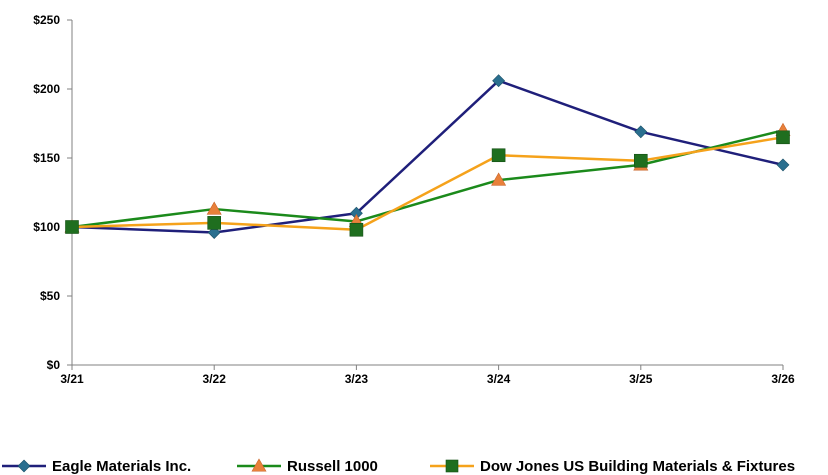  Describe the element at coordinates (46, 158) in the screenshot. I see `y-tick-label: $150` at that location.